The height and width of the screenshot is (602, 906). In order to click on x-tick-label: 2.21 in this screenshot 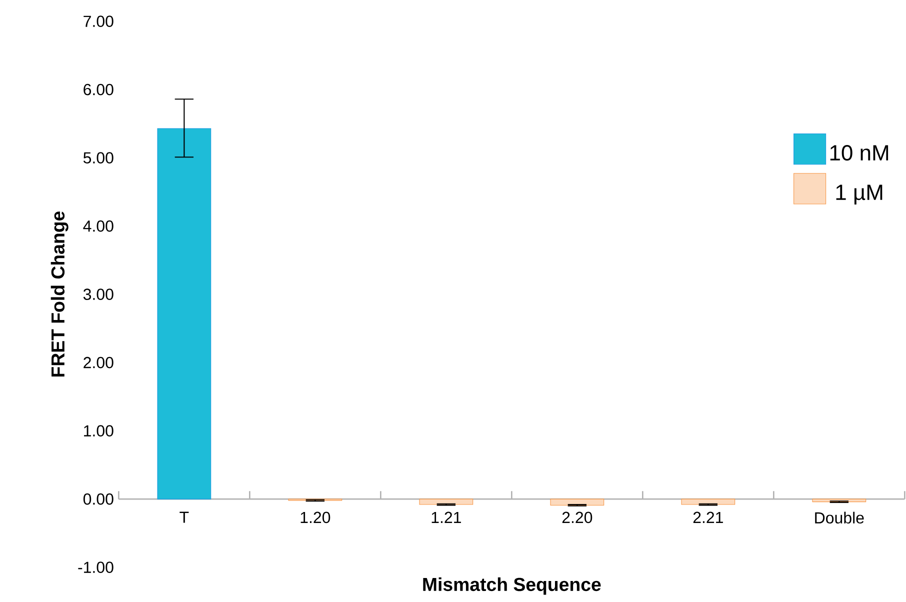, I will do `click(708, 517)`.